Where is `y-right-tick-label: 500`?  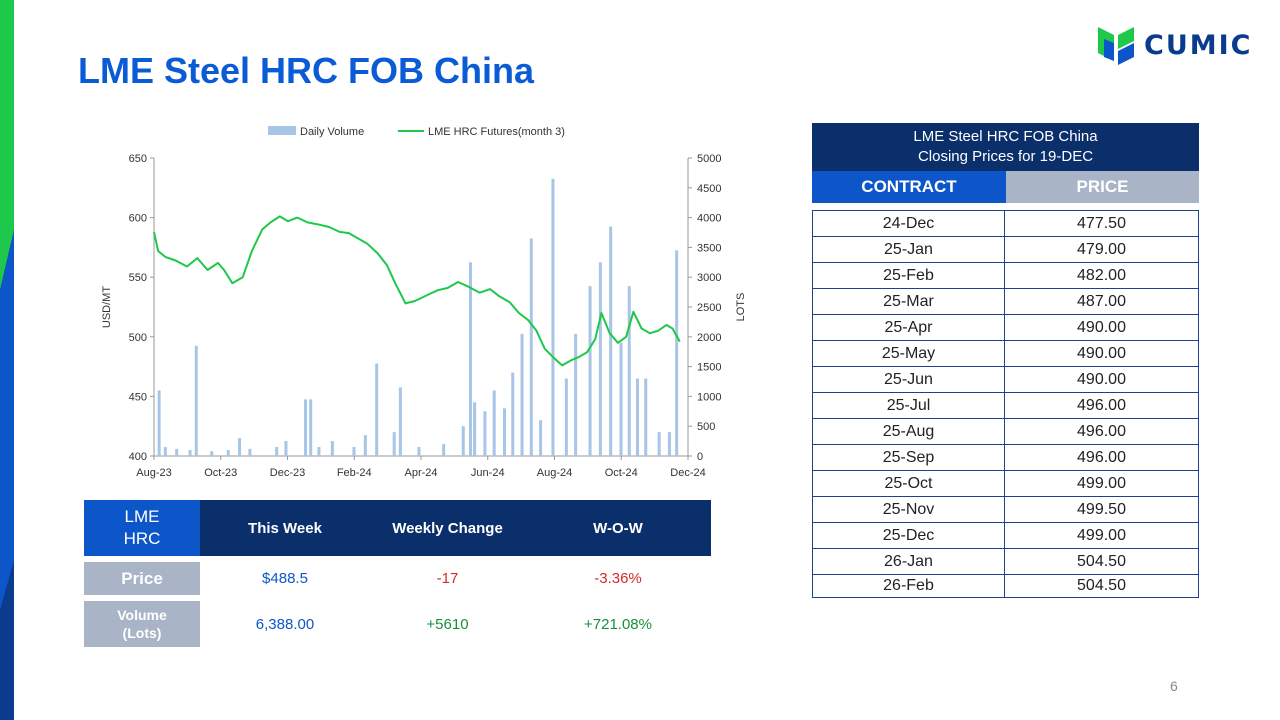
y-right-tick-label: 500 is located at coordinates (706, 427).